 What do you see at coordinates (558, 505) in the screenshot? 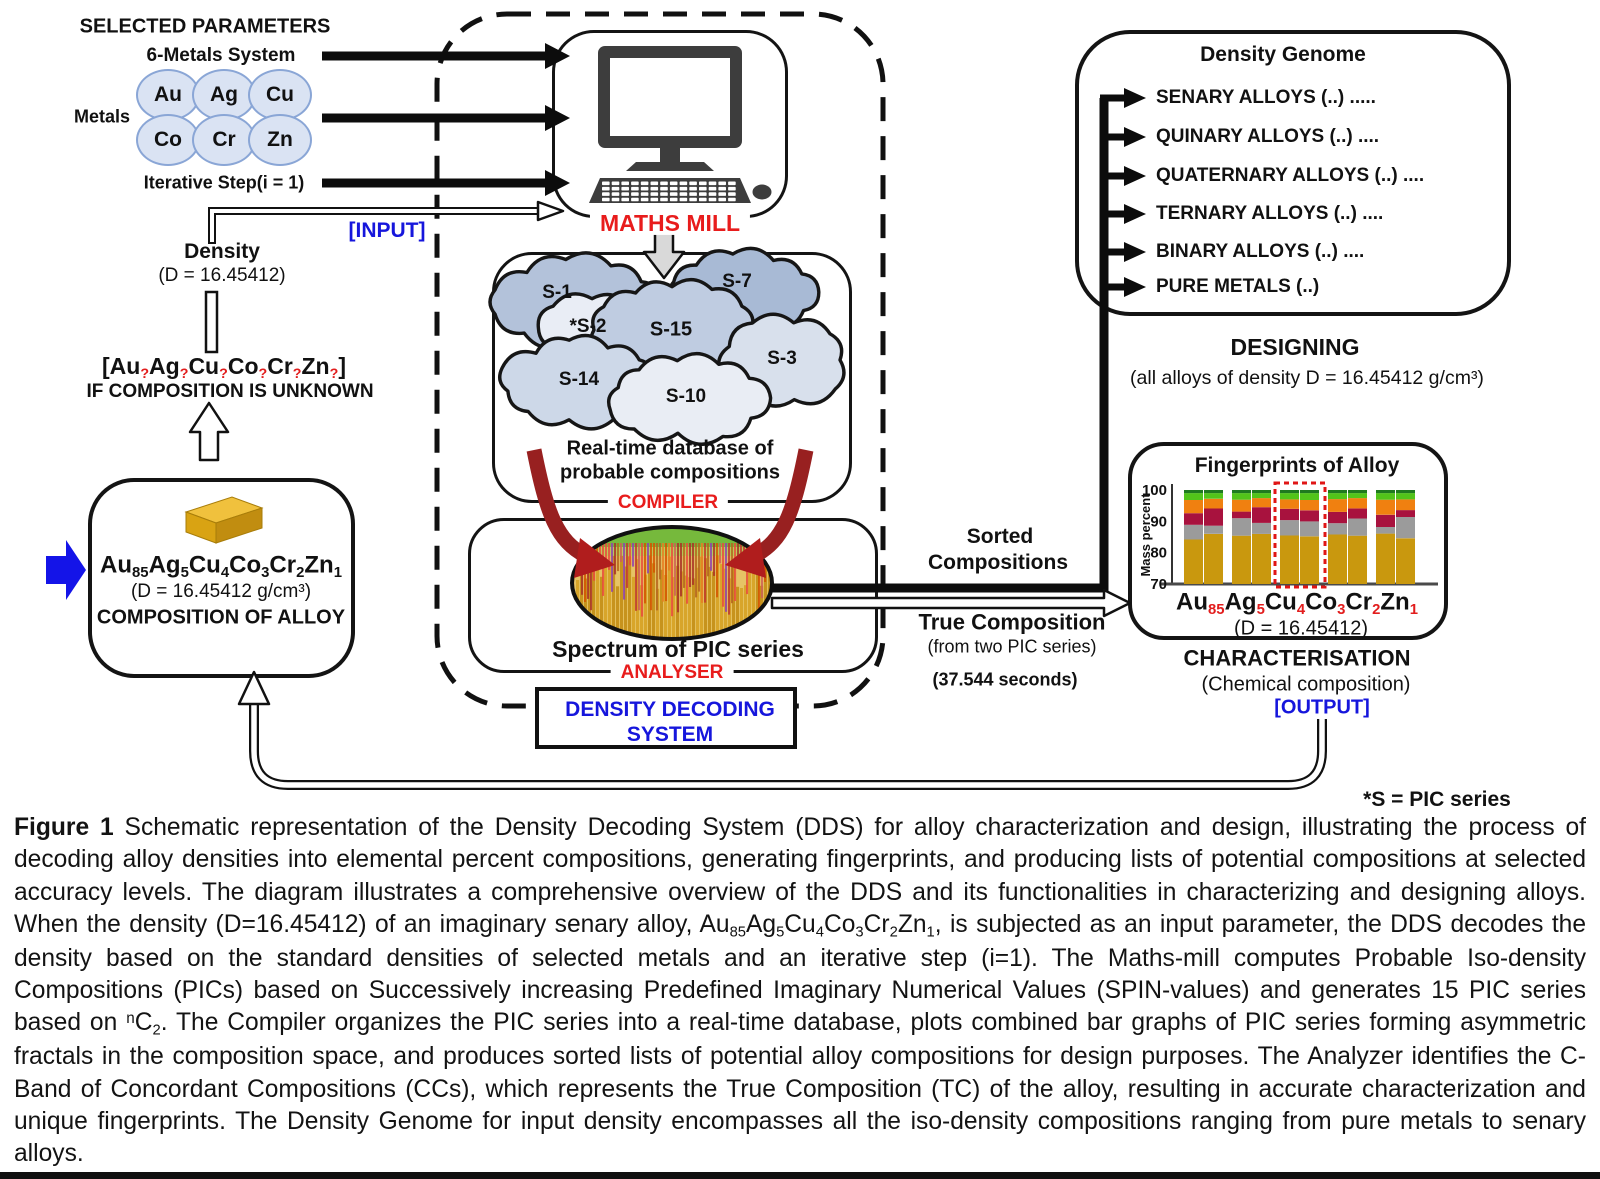
I see `red-arrow-left` at bounding box center [558, 505].